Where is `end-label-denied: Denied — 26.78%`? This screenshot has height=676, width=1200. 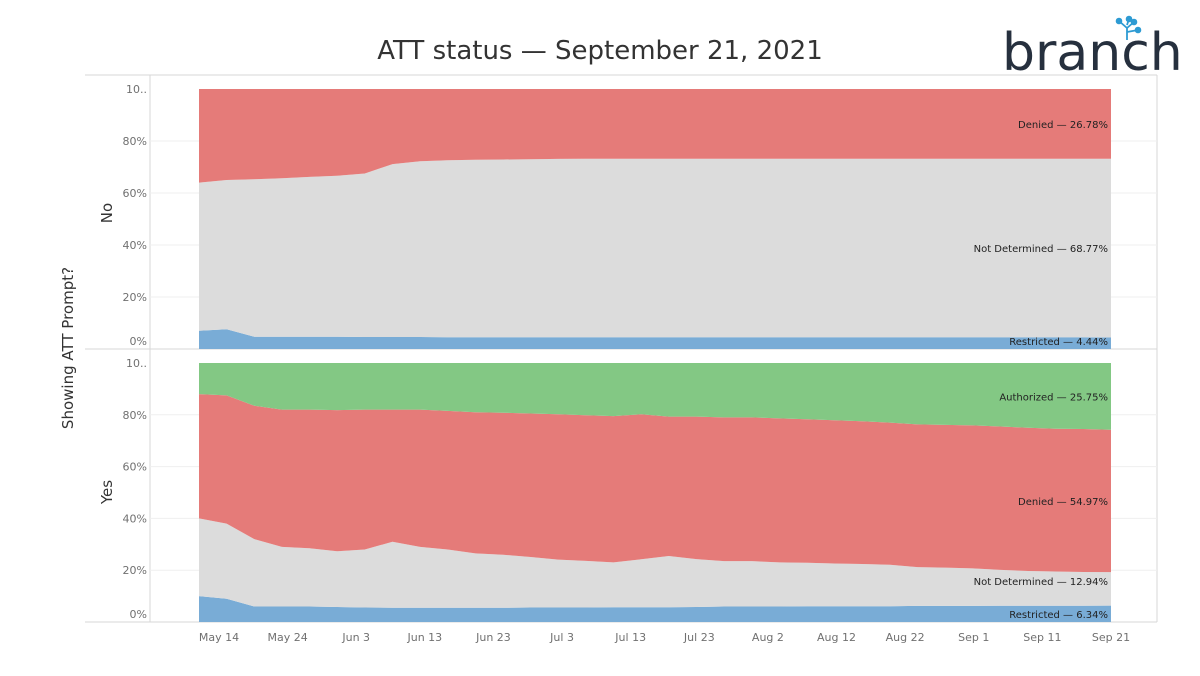 end-label-denied: Denied — 26.78% is located at coordinates (1063, 125).